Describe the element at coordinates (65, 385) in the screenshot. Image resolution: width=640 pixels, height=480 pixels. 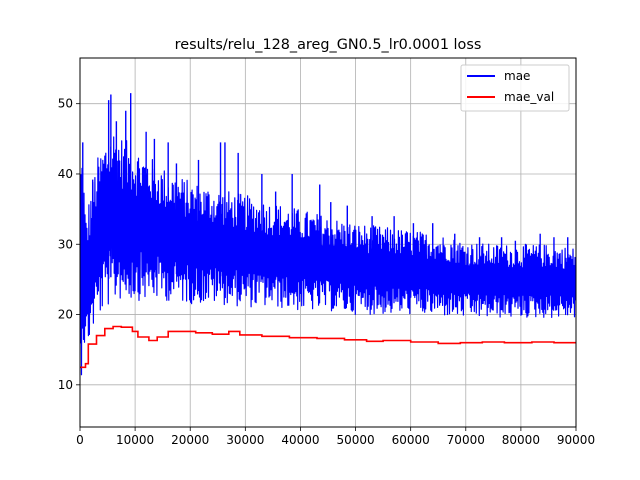
I see `y-tick-label: 10` at that location.